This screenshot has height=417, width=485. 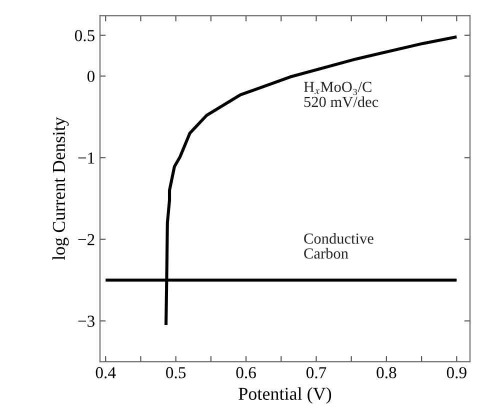 I want to click on x-tick-label: 0.4, so click(x=106, y=372).